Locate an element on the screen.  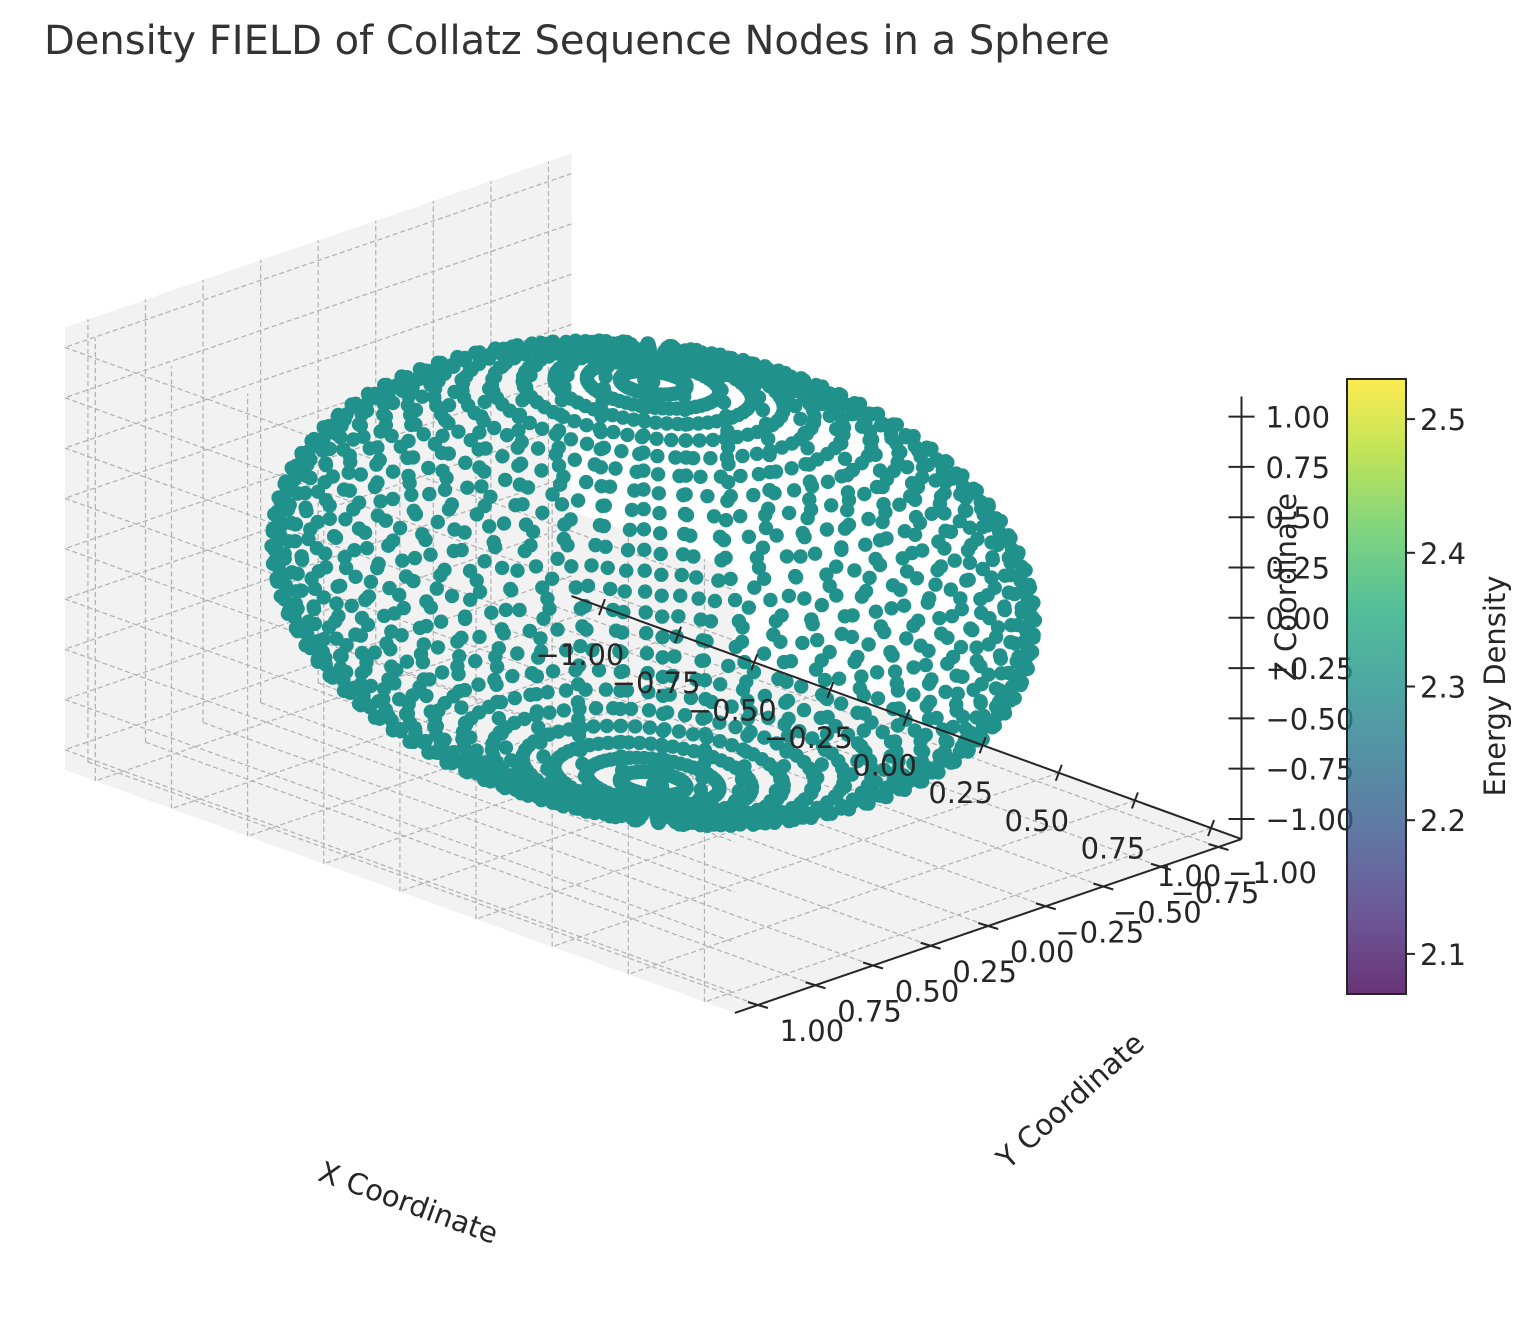
y-axis-tick-label: −1.00 is located at coordinates (1272, 873).